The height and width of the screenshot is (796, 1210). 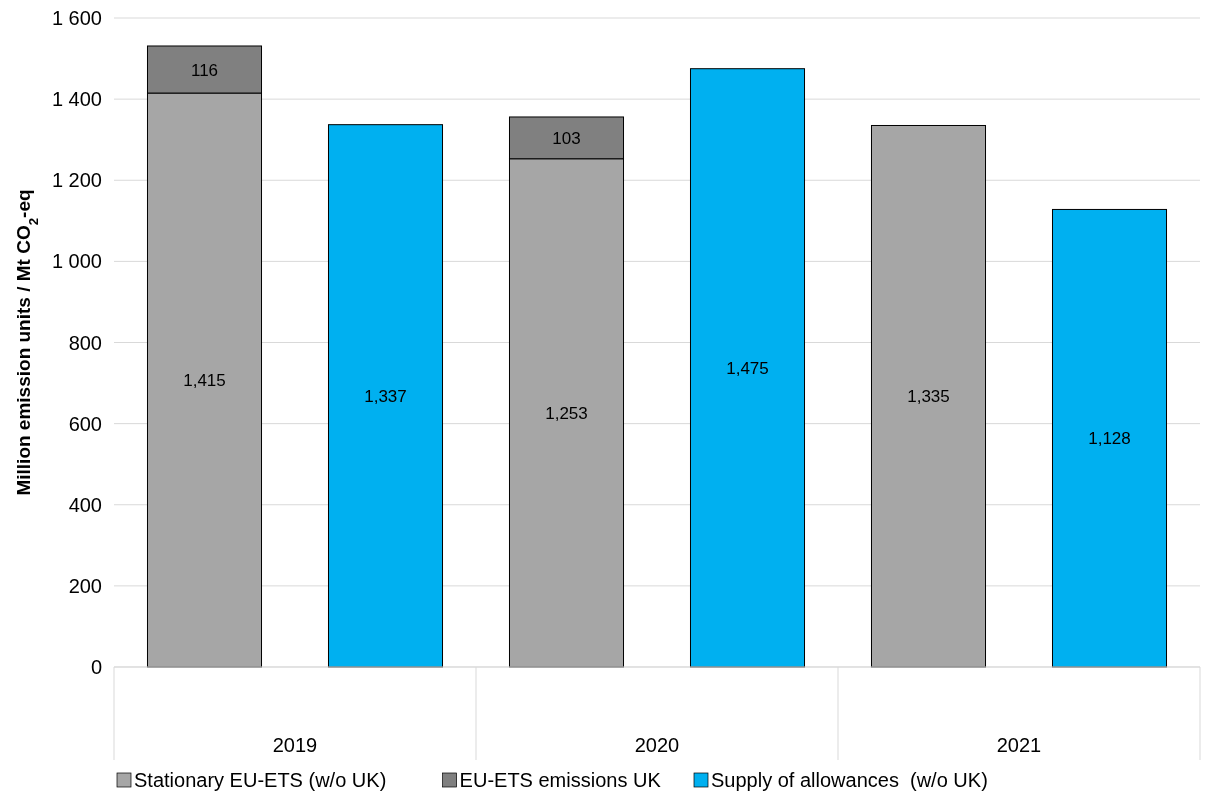 I want to click on text: 2019, so click(x=295, y=745).